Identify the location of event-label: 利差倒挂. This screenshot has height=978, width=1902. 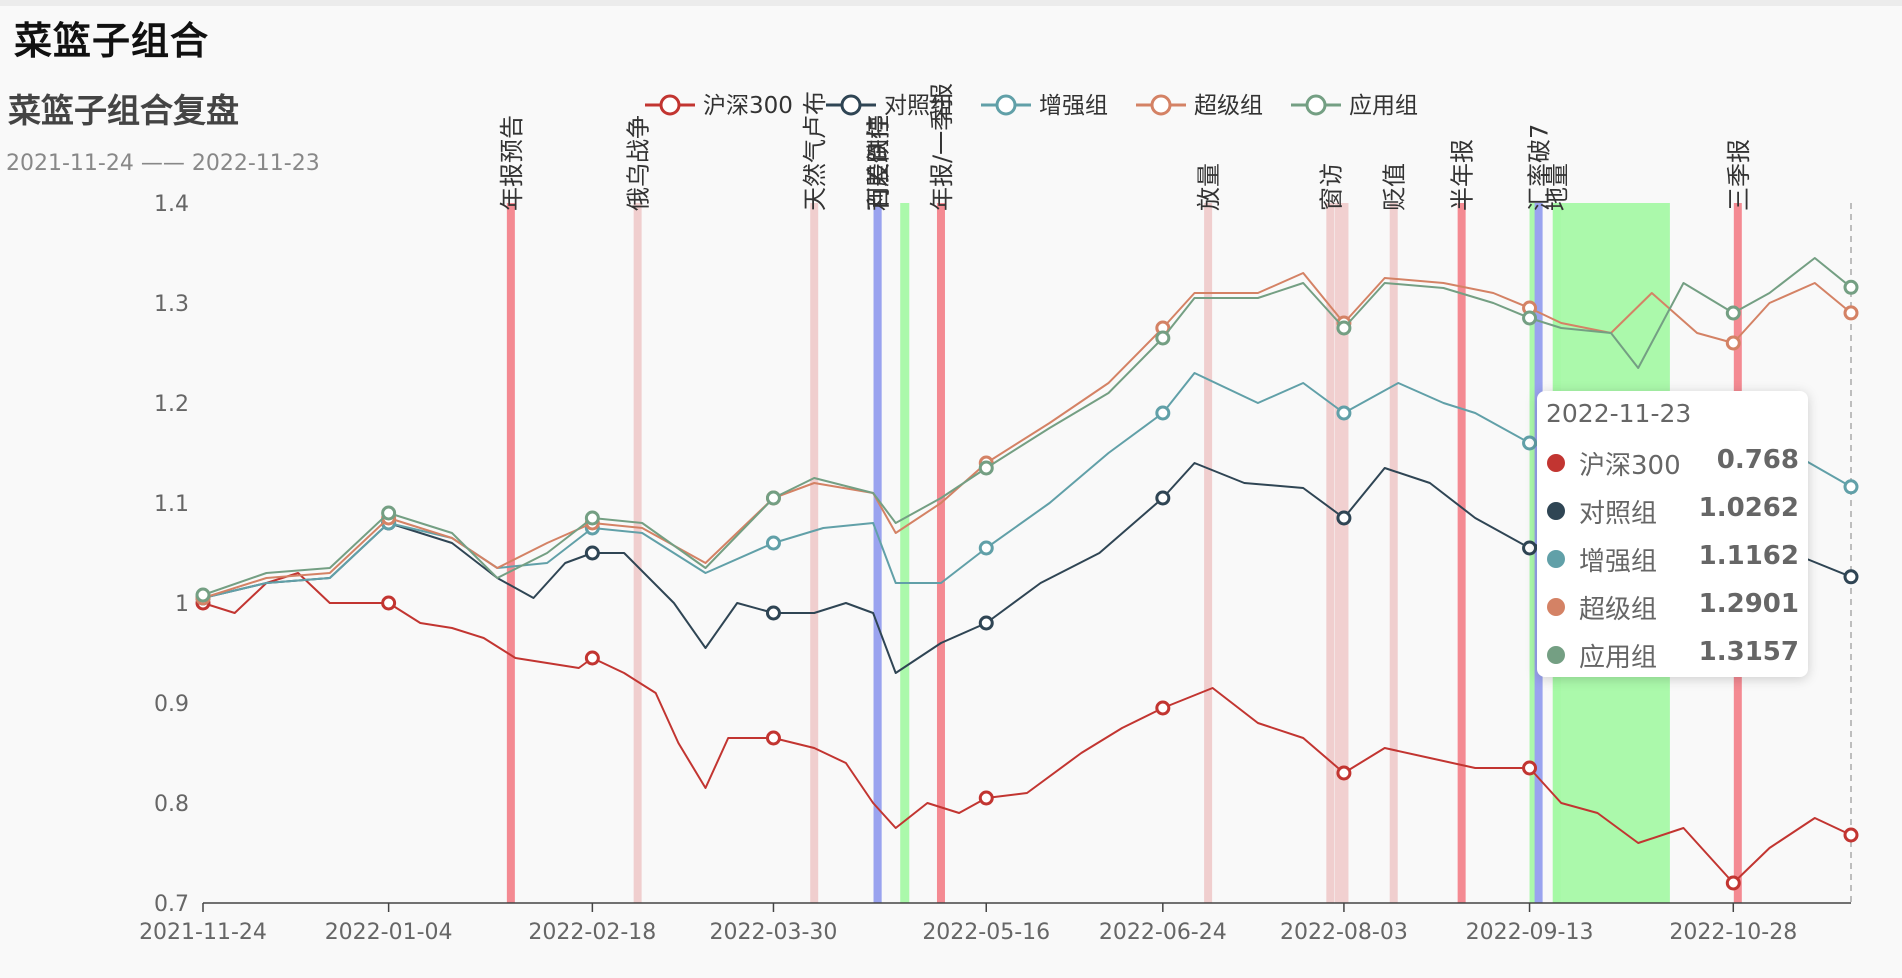
(879, 163).